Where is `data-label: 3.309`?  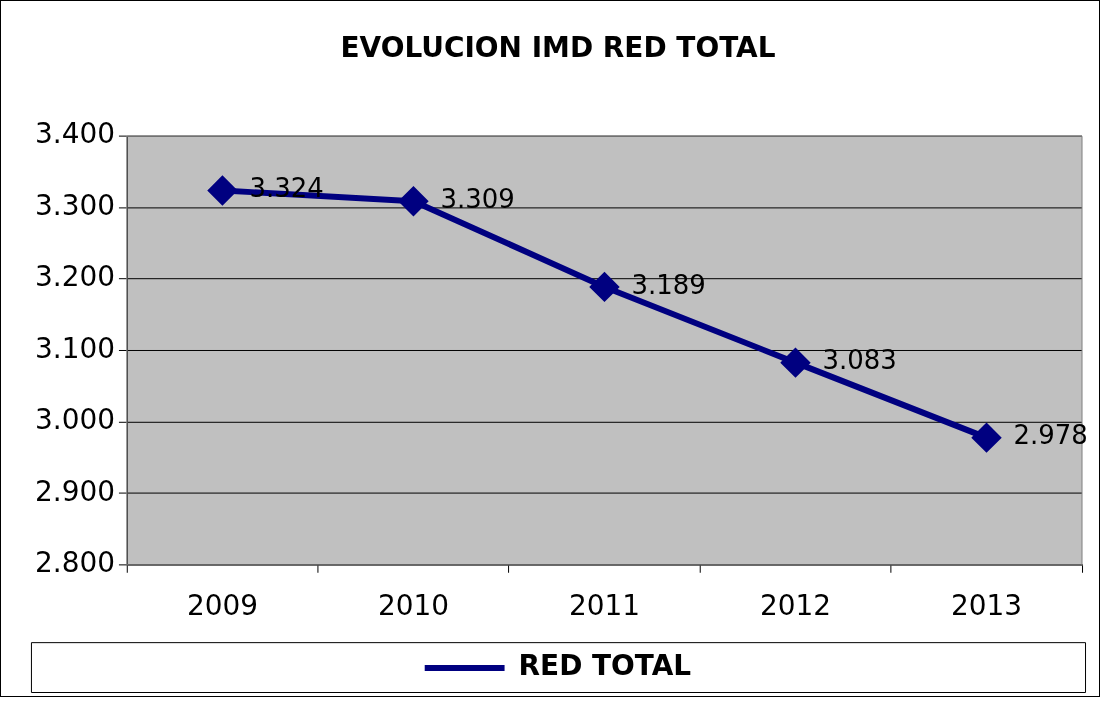
data-label: 3.309 is located at coordinates (477, 198).